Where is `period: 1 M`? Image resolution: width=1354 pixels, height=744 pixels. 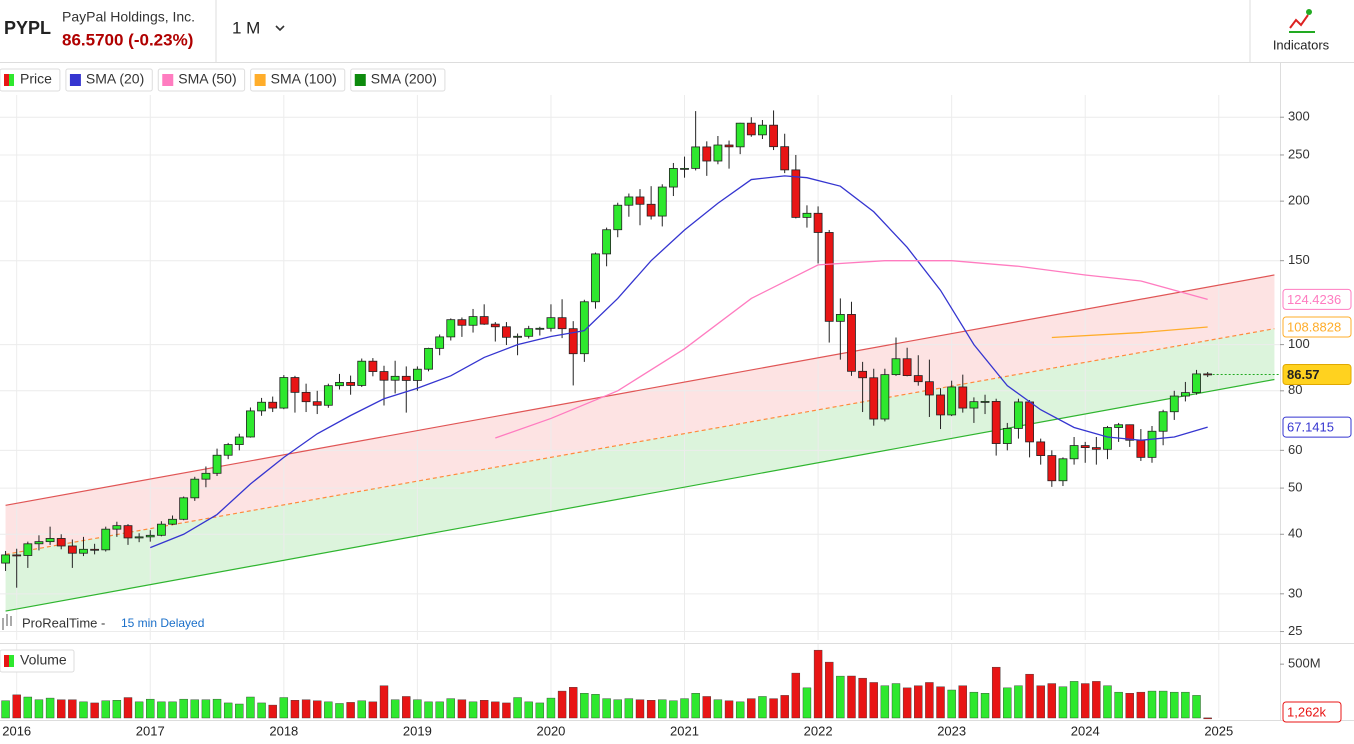 period: 1 M is located at coordinates (246, 27).